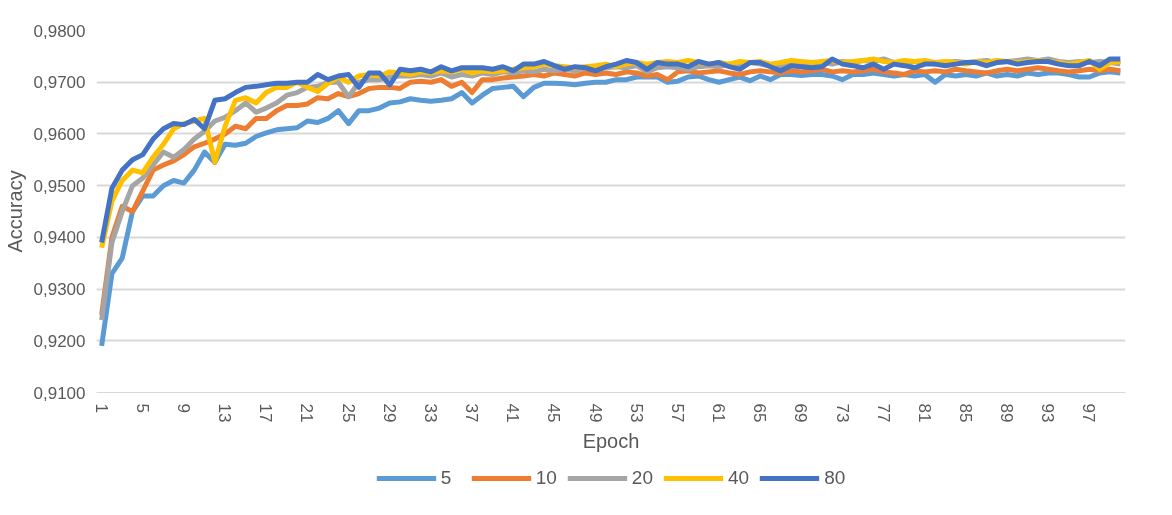  What do you see at coordinates (430, 413) in the screenshot?
I see `x-tick-label: 33` at bounding box center [430, 413].